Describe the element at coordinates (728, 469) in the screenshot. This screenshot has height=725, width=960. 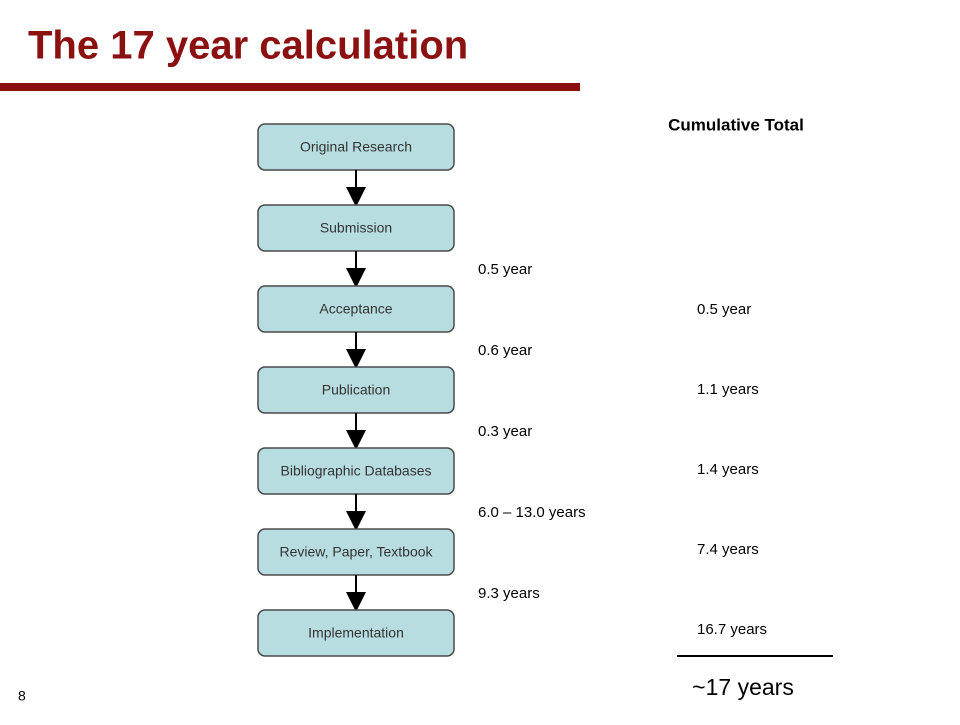
I see `cumulative-value: 1.4 years` at that location.